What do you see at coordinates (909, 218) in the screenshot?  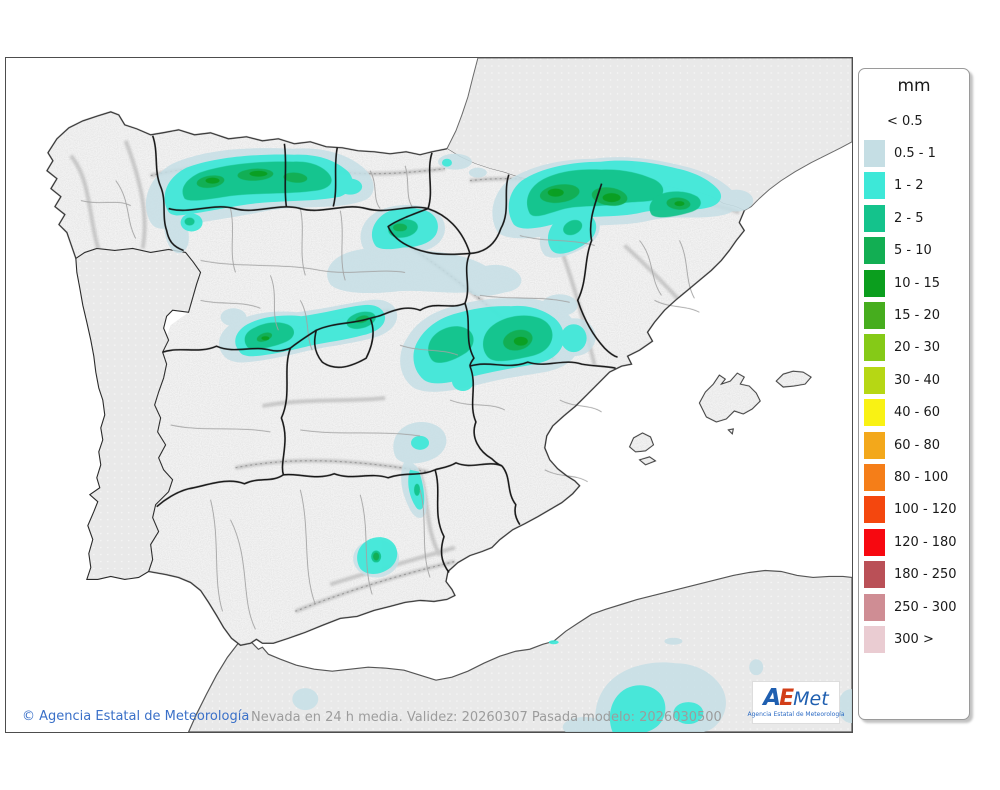 I see `legend-label: 2 - 5` at bounding box center [909, 218].